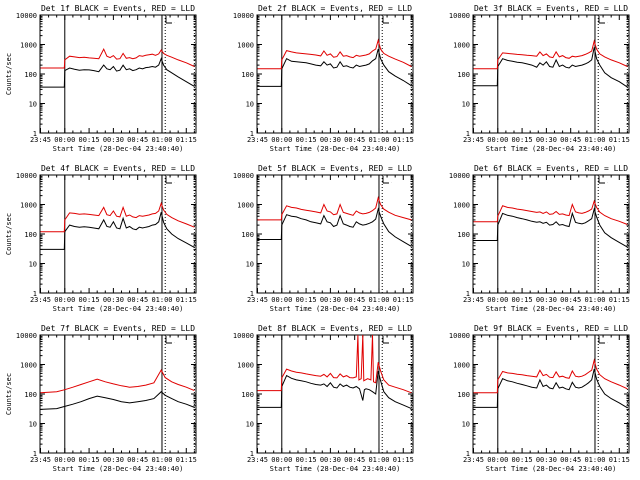 The image size is (640, 480). I want to click on chart-title: Det 3f BLACK = Events, RED = LLD, so click(551, 8).